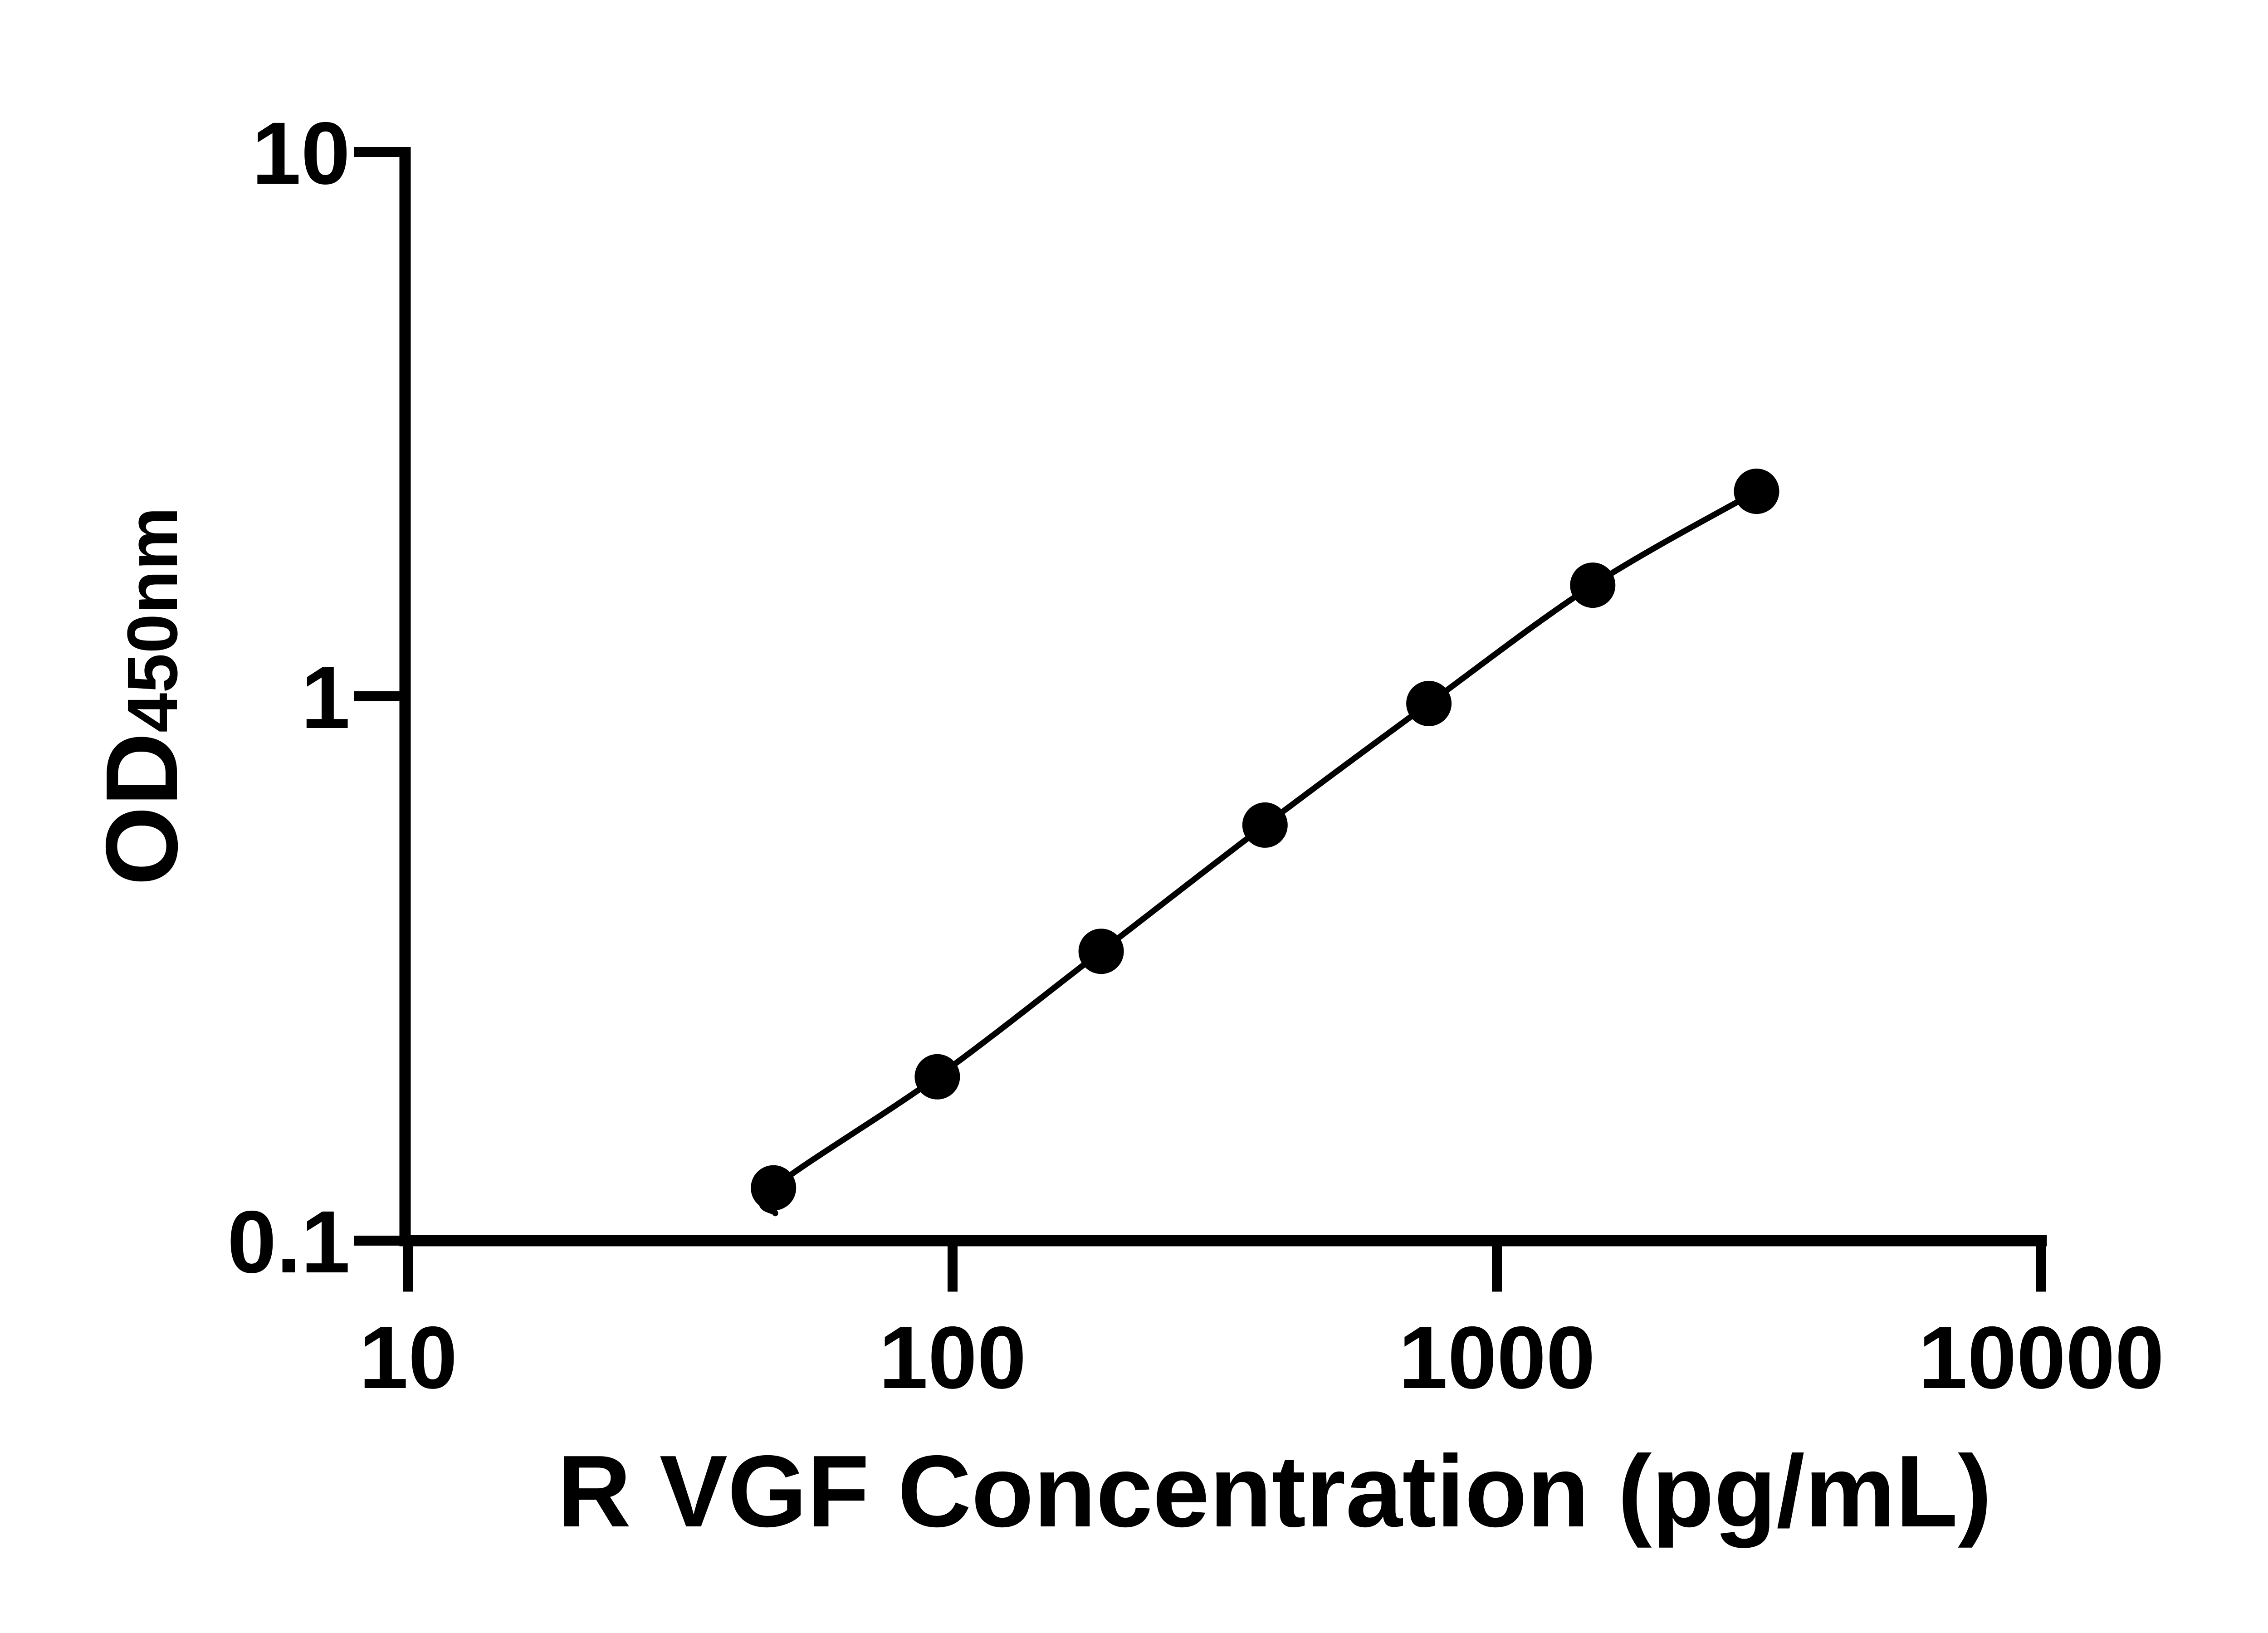 The image size is (2268, 1633). What do you see at coordinates (289, 1242) in the screenshot?
I see `y-tick-label: 0.1` at bounding box center [289, 1242].